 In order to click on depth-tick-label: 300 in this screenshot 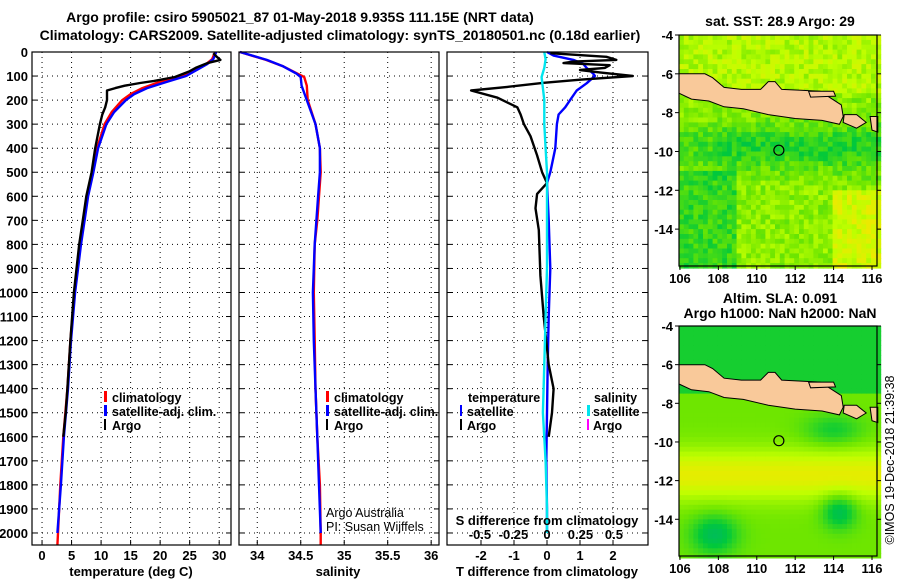, I will do `click(17, 124)`.